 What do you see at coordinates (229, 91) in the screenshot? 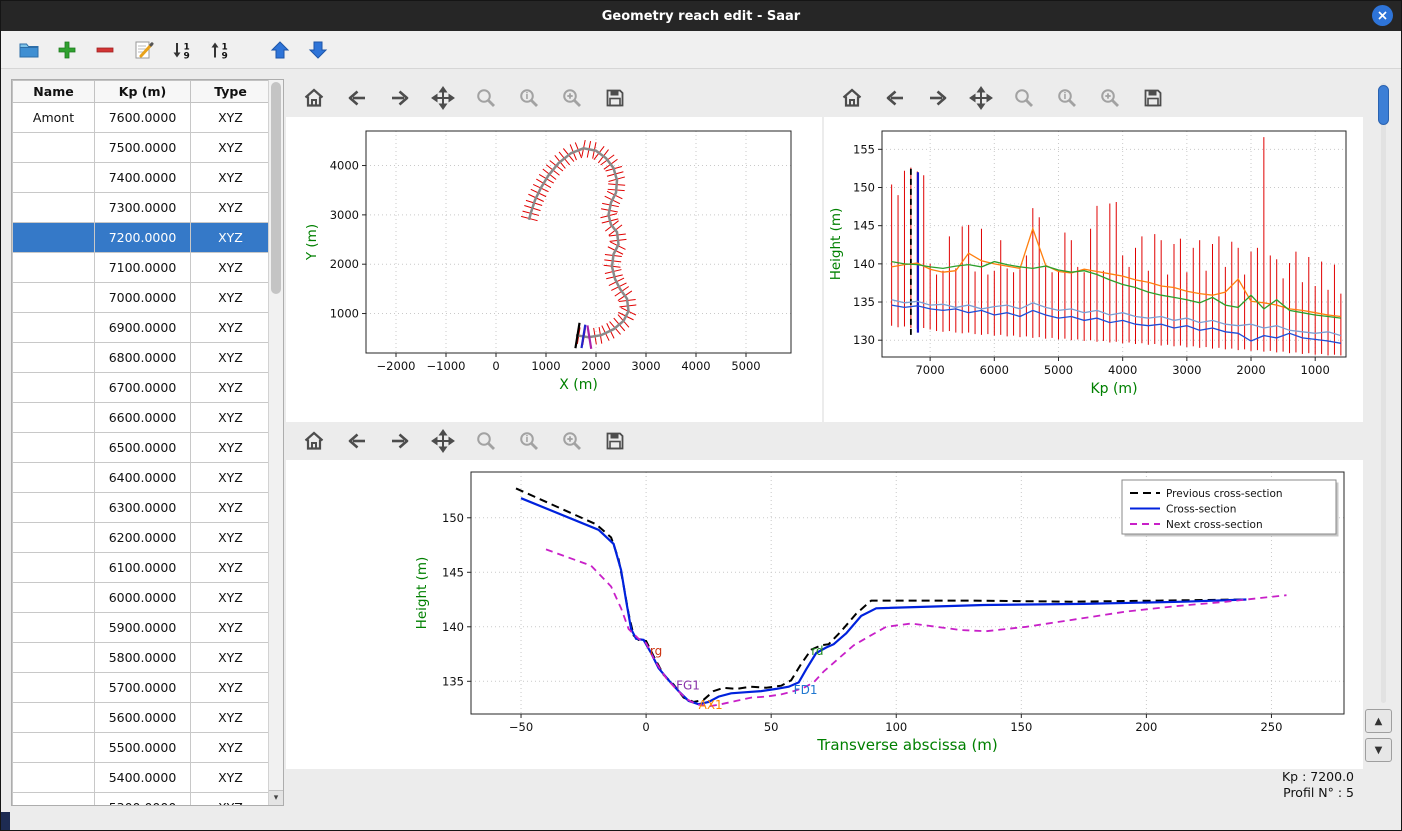
I see `column-header-type: Type` at bounding box center [229, 91].